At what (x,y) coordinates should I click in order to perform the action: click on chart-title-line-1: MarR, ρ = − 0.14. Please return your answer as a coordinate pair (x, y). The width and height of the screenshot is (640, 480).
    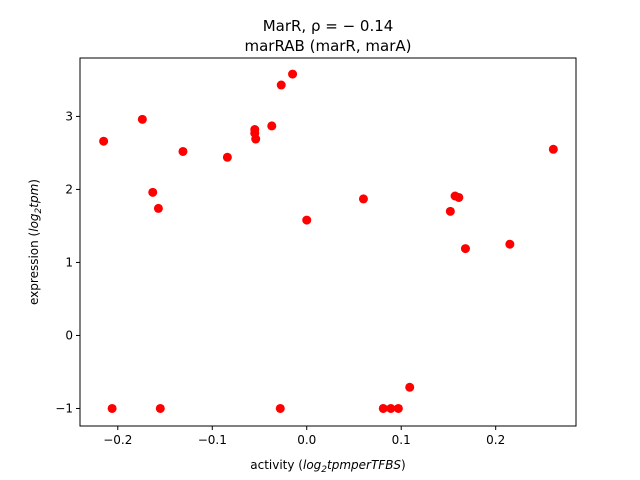
    Looking at the image, I should click on (328, 26).